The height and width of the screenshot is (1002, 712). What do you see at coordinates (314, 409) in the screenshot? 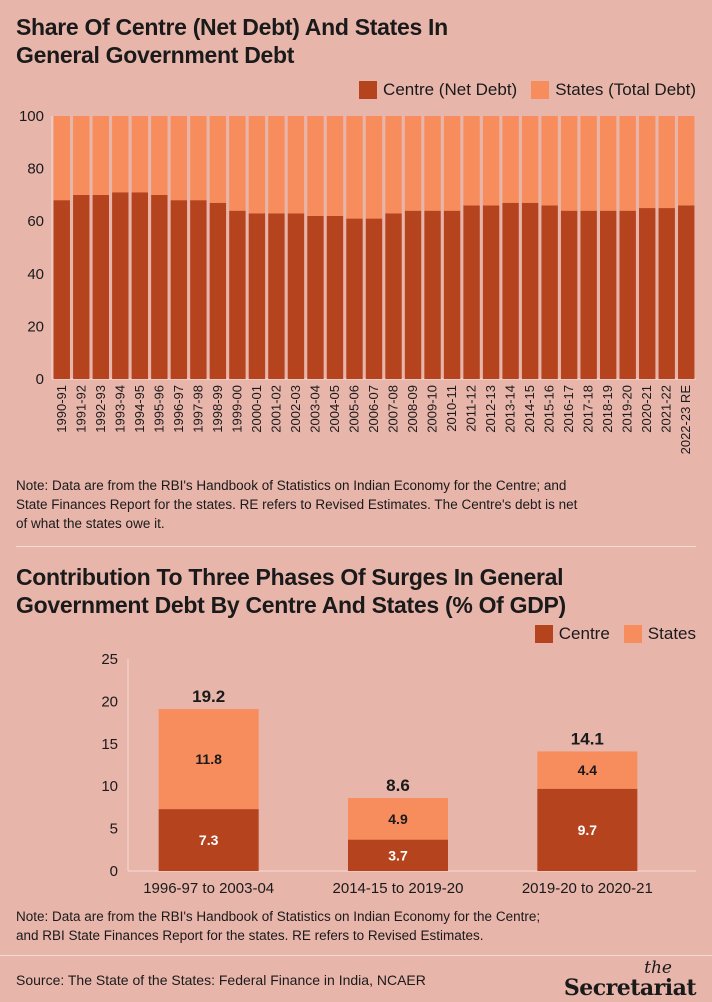
I see `chart1-x-tick-label: 2003-04` at bounding box center [314, 409].